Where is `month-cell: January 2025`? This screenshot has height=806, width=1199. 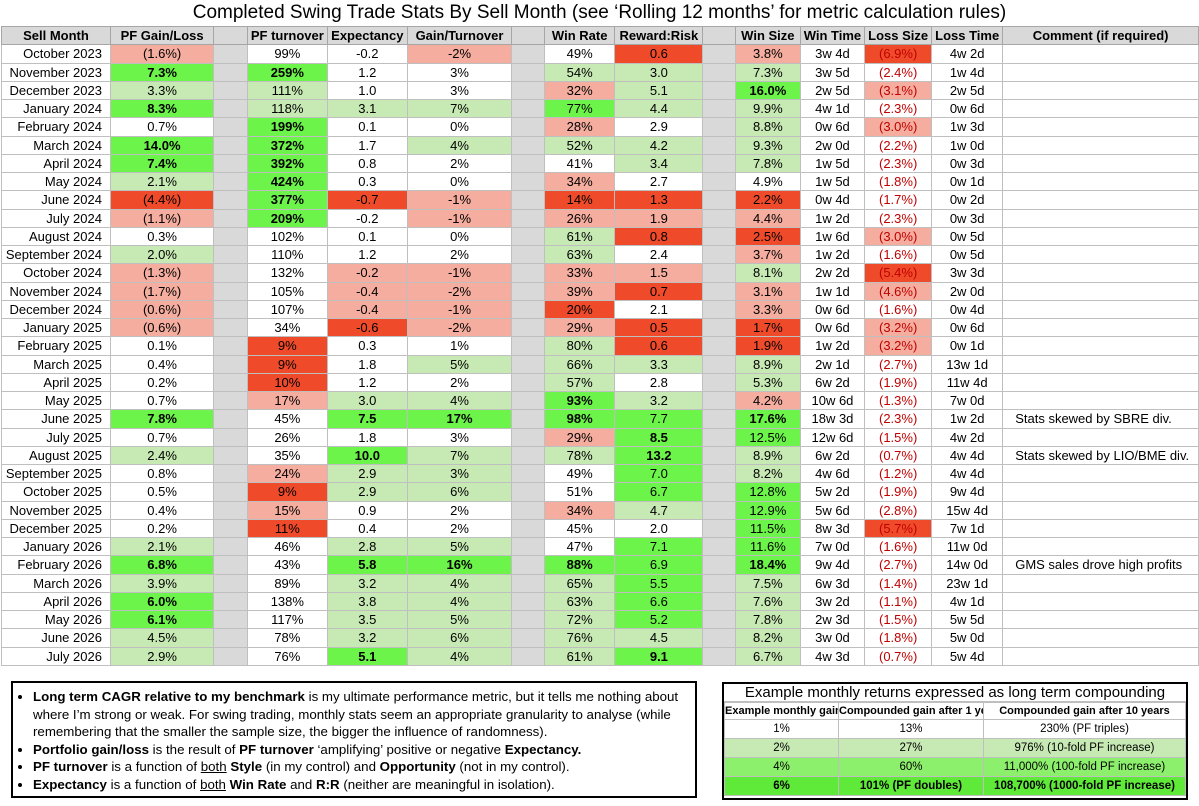 month-cell: January 2025 is located at coordinates (56, 327).